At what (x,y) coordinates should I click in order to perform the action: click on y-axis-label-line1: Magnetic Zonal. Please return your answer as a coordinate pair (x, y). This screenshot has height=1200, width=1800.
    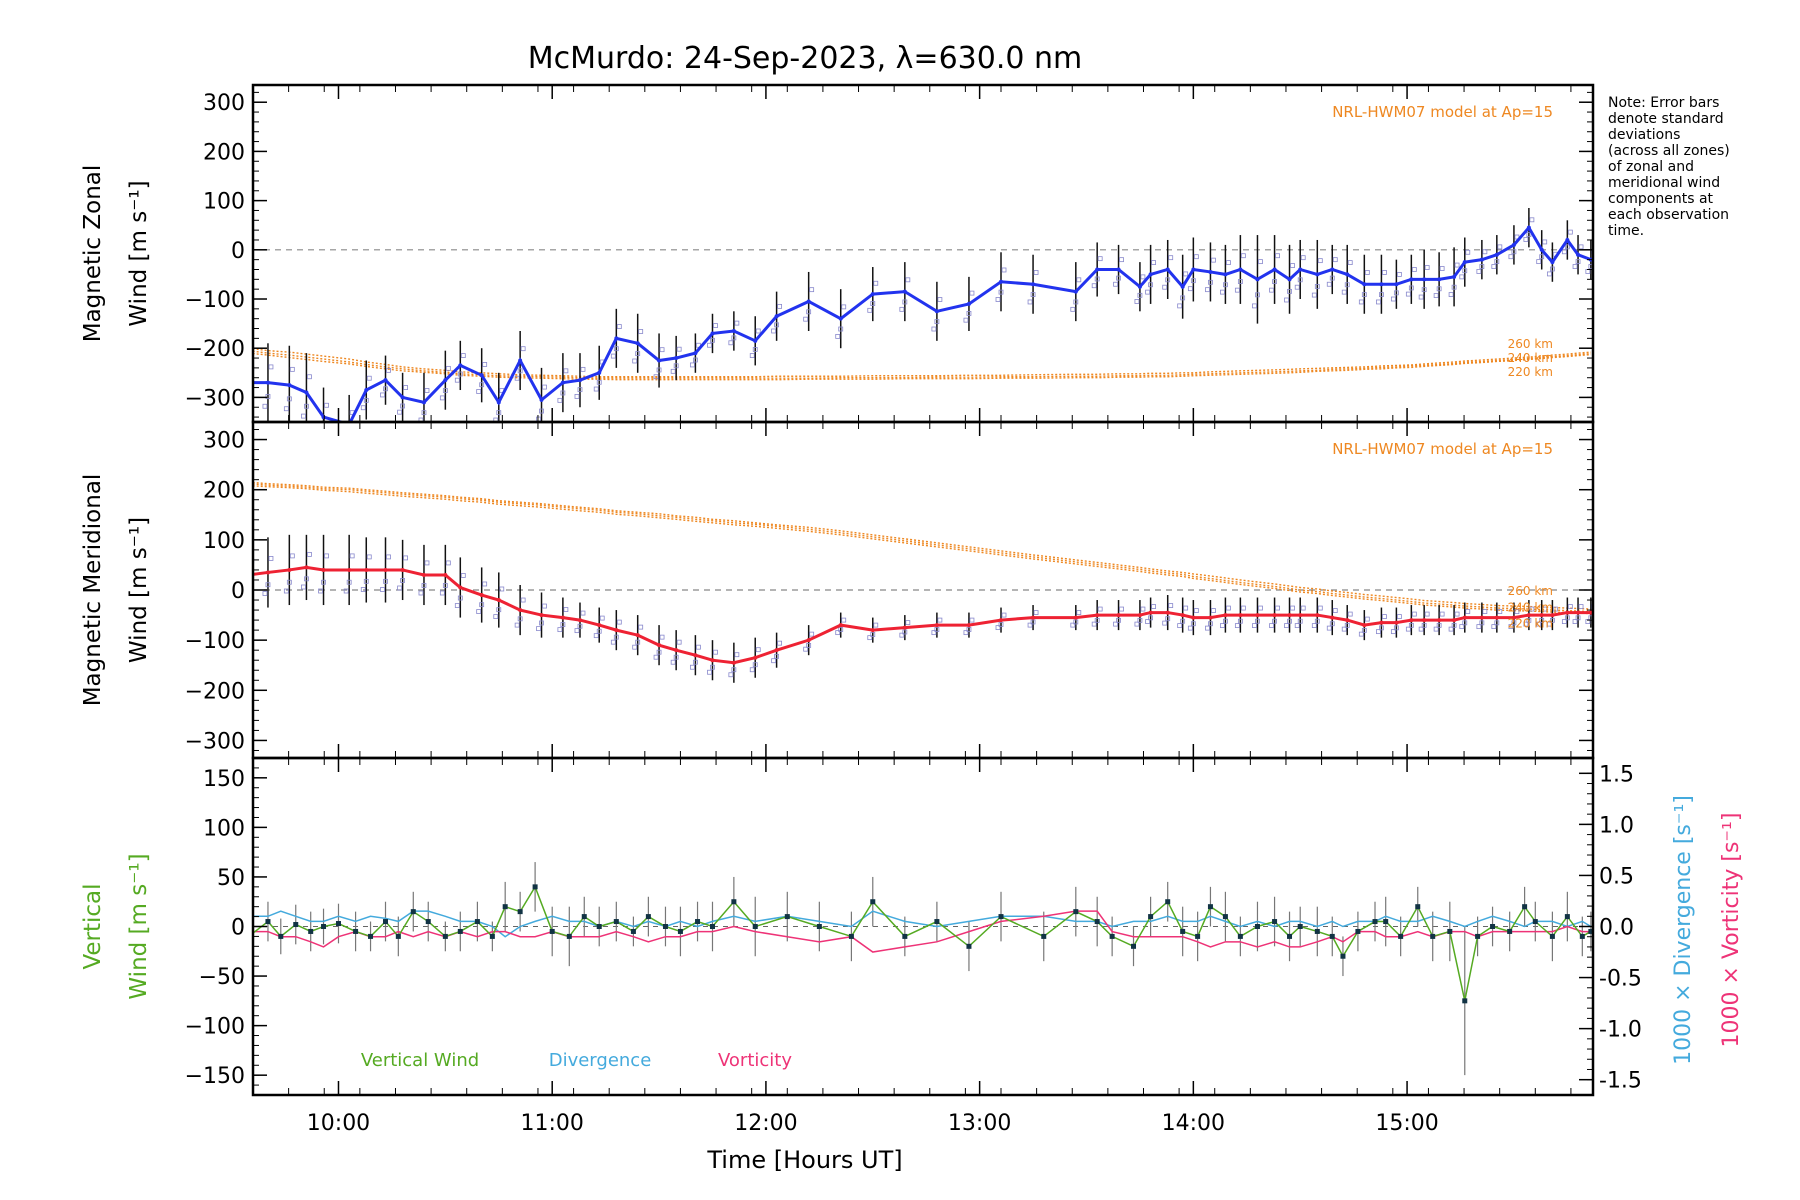
    Looking at the image, I should click on (93, 254).